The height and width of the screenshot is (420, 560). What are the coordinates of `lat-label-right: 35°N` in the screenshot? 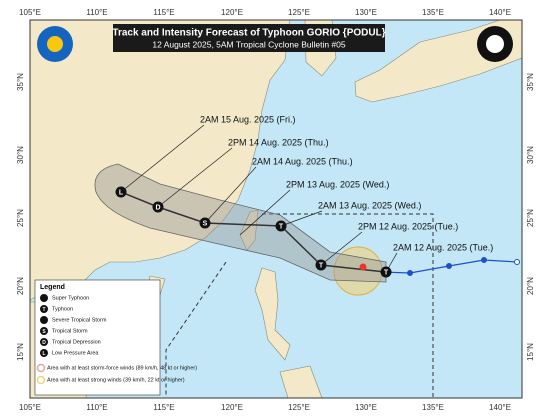 It's located at (530, 82).